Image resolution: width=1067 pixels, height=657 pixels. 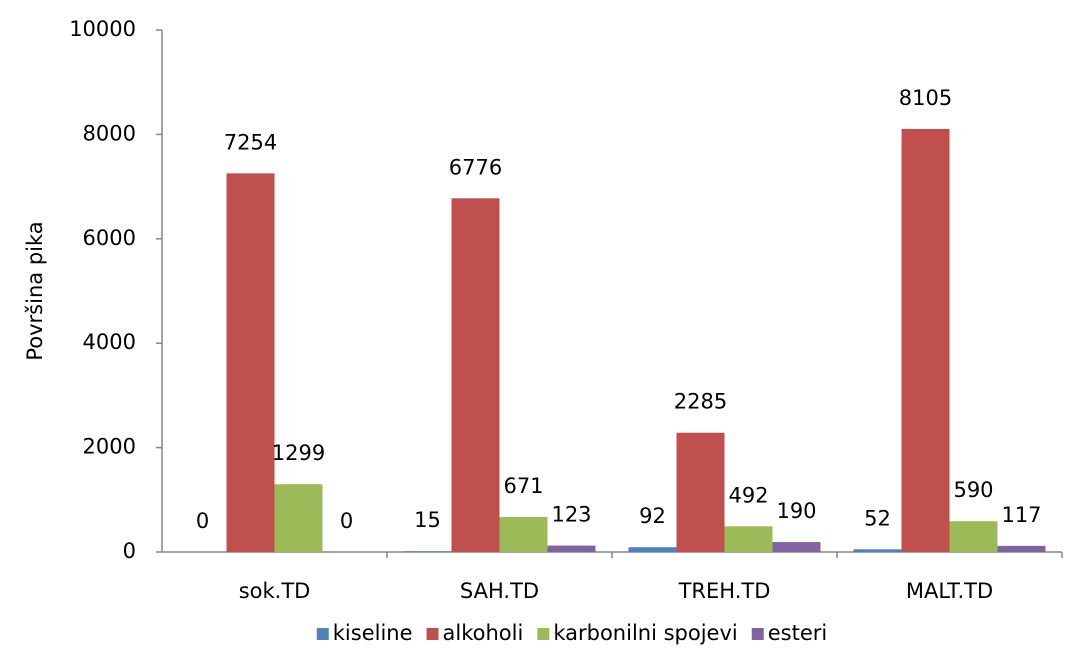 What do you see at coordinates (109, 342) in the screenshot?
I see `y-tick-label: 4000` at bounding box center [109, 342].